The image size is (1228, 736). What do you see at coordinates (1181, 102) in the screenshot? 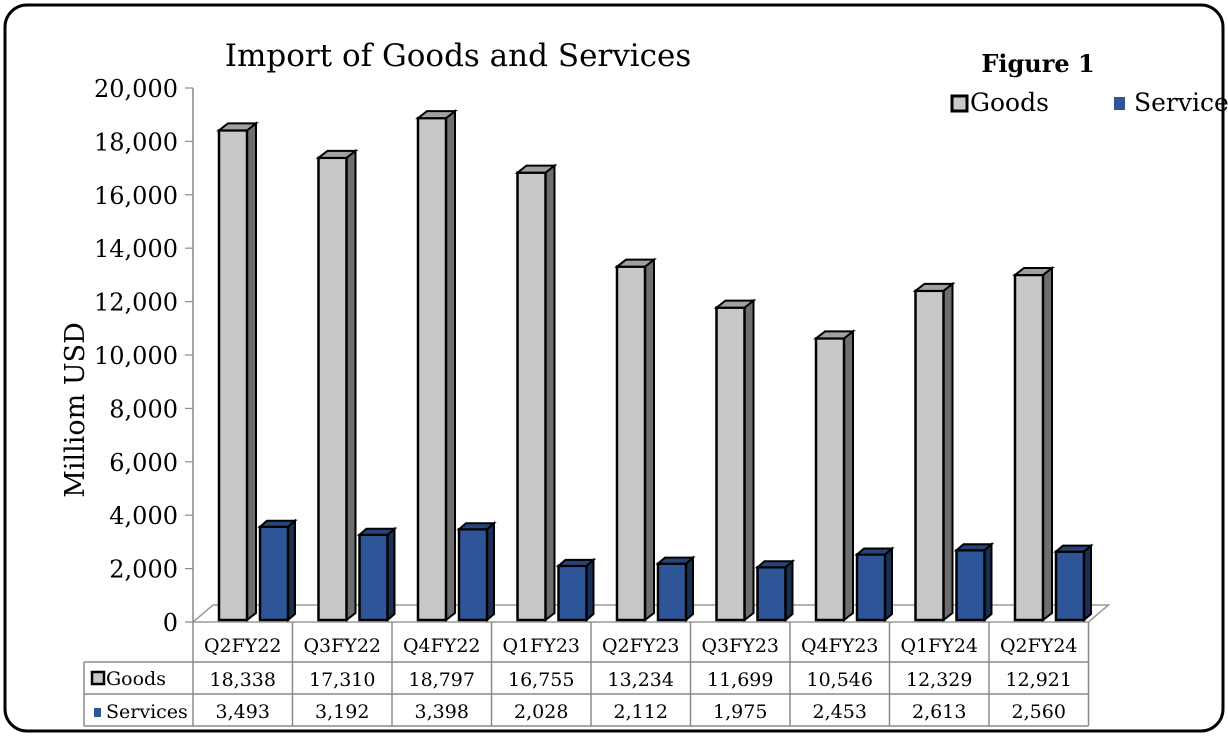
I see `legend-services-label: Services` at bounding box center [1181, 102].